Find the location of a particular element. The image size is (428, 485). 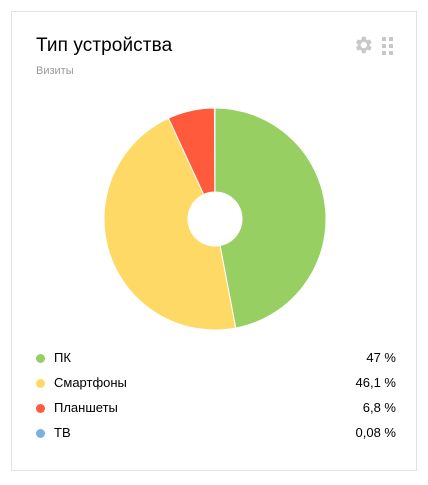

widget-title: Тип устройства is located at coordinates (104, 45).